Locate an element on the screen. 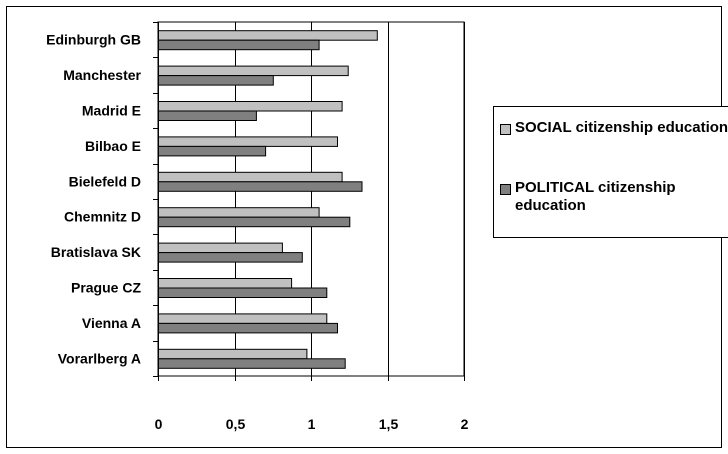 The image size is (728, 454). category-label: Manchester is located at coordinates (102, 75).